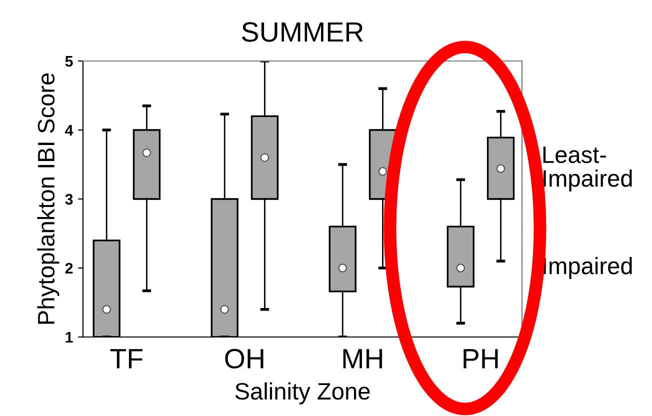  Describe the element at coordinates (302, 393) in the screenshot. I see `x-axis-title: Salinity Zone` at that location.